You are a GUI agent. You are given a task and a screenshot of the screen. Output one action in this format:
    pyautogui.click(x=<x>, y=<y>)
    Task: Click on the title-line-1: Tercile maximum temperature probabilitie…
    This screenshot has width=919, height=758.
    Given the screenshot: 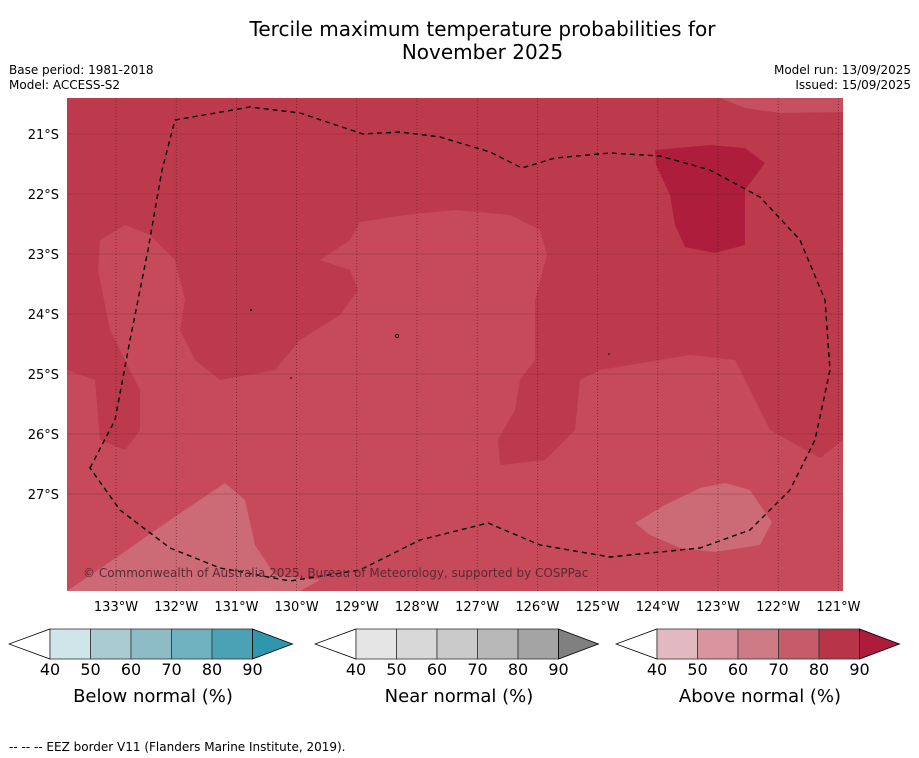 What is the action you would take?
    pyautogui.click(x=482, y=29)
    